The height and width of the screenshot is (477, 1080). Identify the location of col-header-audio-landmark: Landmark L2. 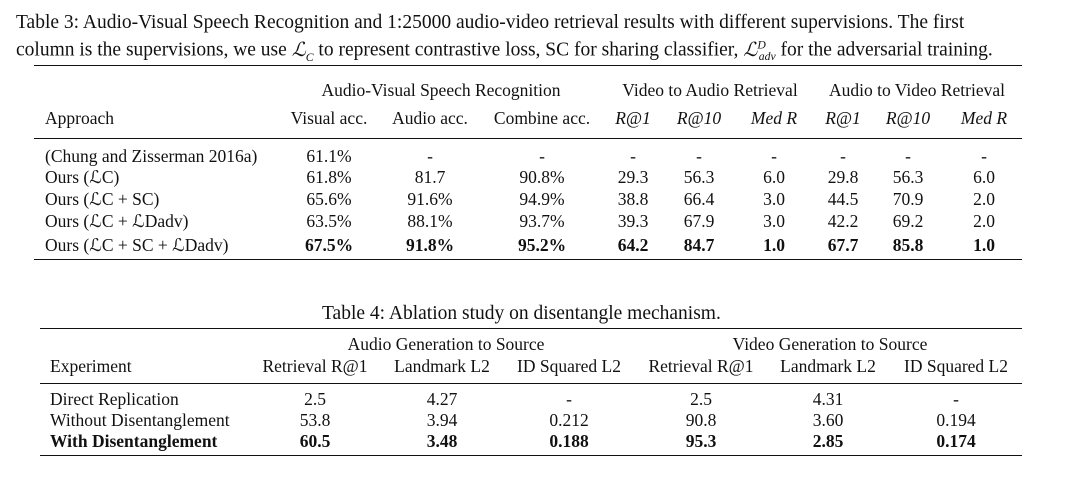
(442, 366).